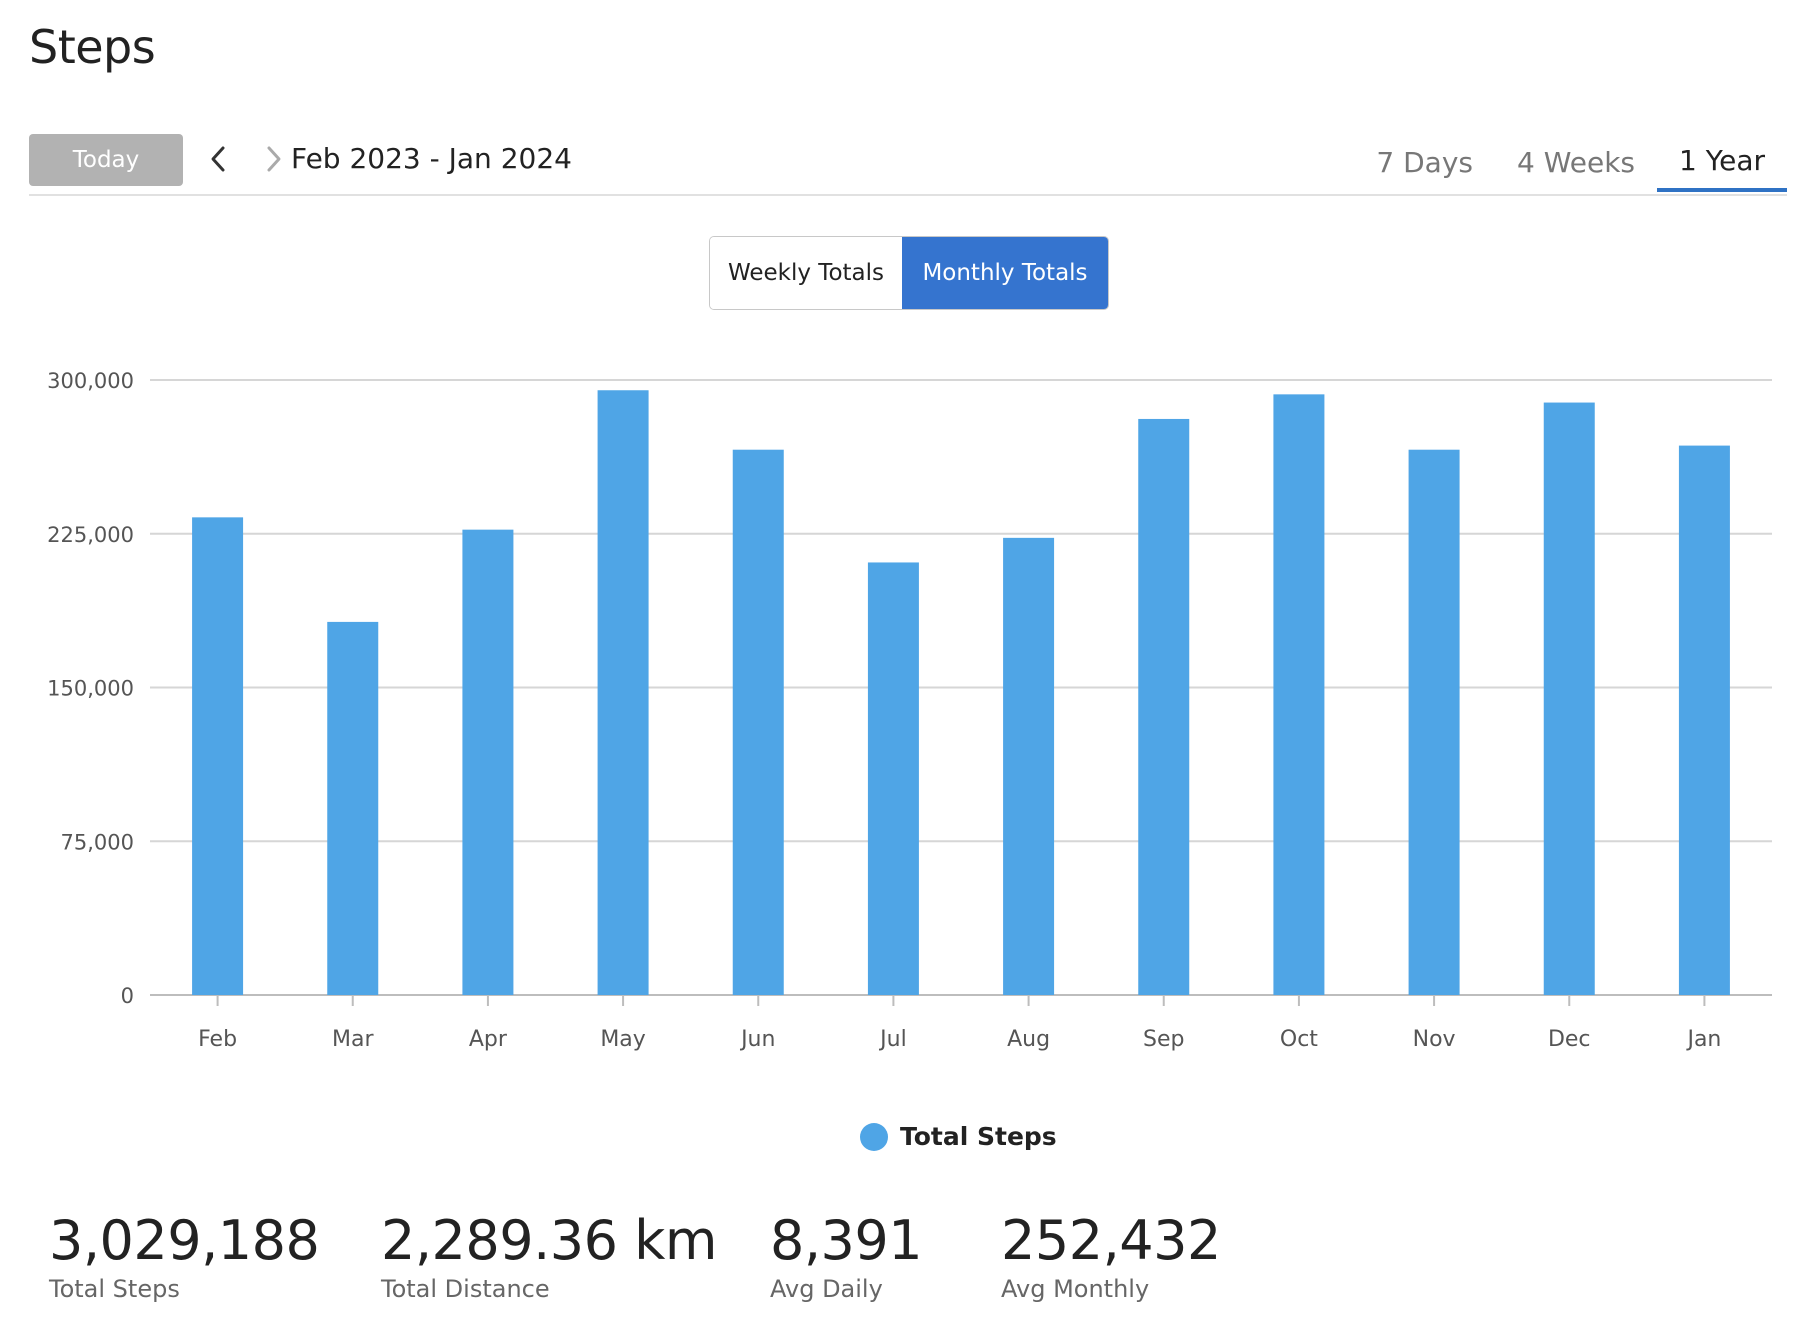  I want to click on stat-total-steps: 3,029,188 Total Steps, so click(184, 1256).